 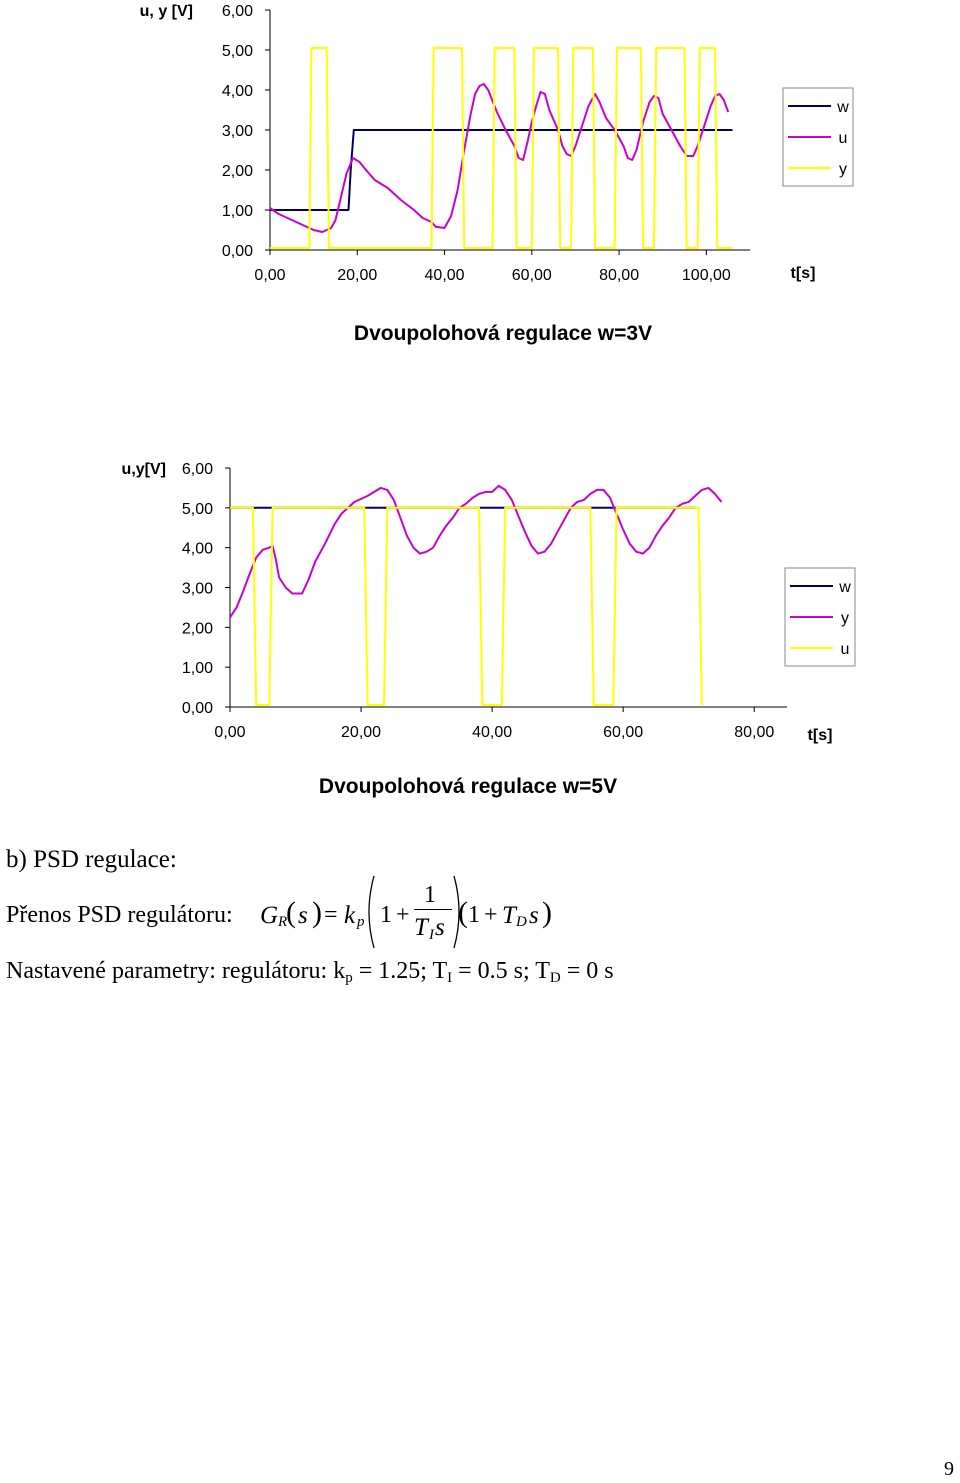 I want to click on td-subscript: D, so click(x=555, y=978).